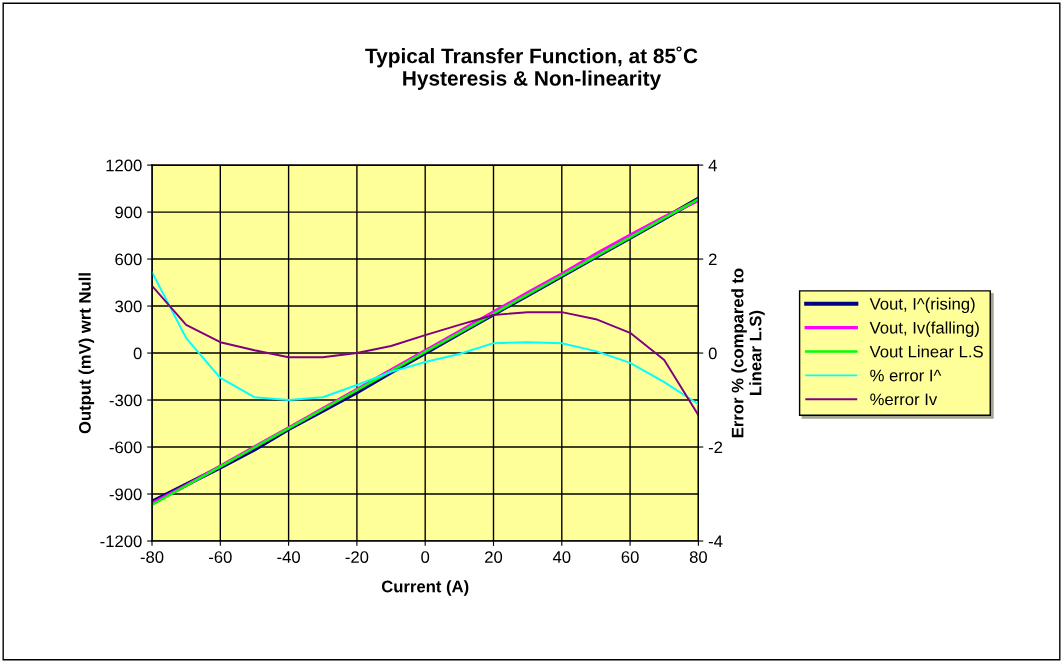 The image size is (1063, 663). Describe the element at coordinates (748, 353) in the screenshot. I see `y2-axis-title: Error % (compared to Linear L.S)` at that location.